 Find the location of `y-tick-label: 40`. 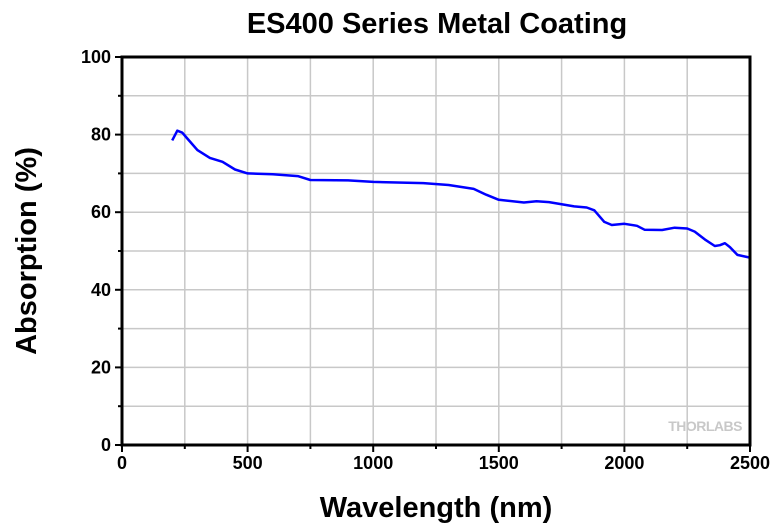

y-tick-label: 40 is located at coordinates (101, 290).